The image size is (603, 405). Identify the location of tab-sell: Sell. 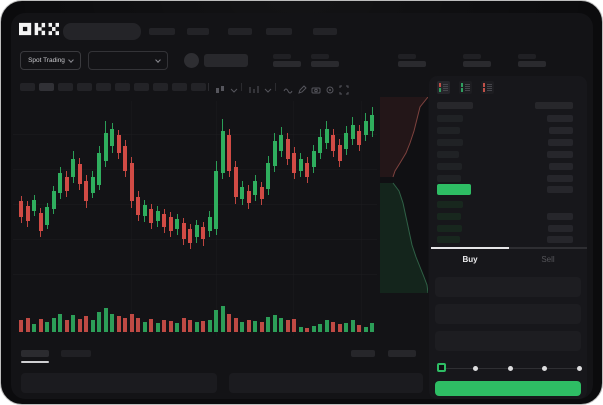
(548, 258).